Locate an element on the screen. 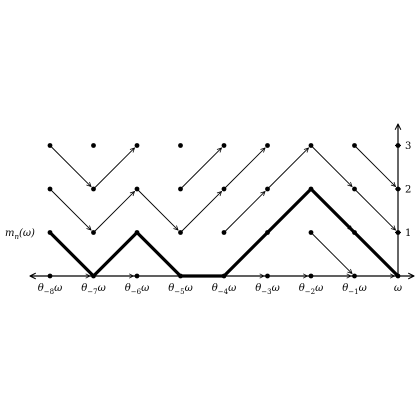 The width and height of the screenshot is (420, 420). y-tick-label: 1 is located at coordinates (408, 233).